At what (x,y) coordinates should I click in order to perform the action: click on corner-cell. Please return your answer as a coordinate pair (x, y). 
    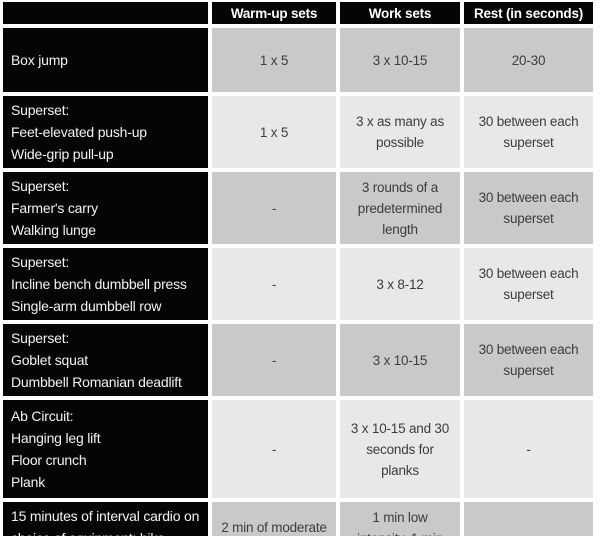
    Looking at the image, I should click on (105, 13).